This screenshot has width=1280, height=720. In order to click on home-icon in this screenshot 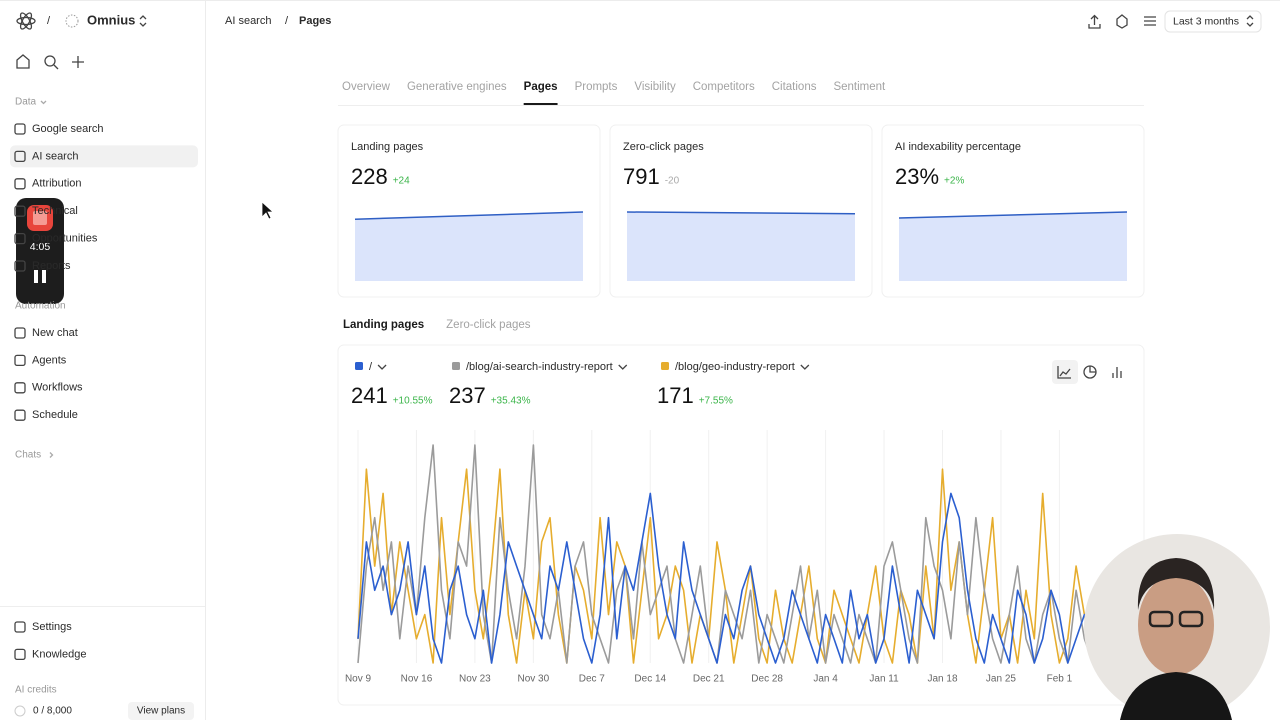, I will do `click(23, 61)`.